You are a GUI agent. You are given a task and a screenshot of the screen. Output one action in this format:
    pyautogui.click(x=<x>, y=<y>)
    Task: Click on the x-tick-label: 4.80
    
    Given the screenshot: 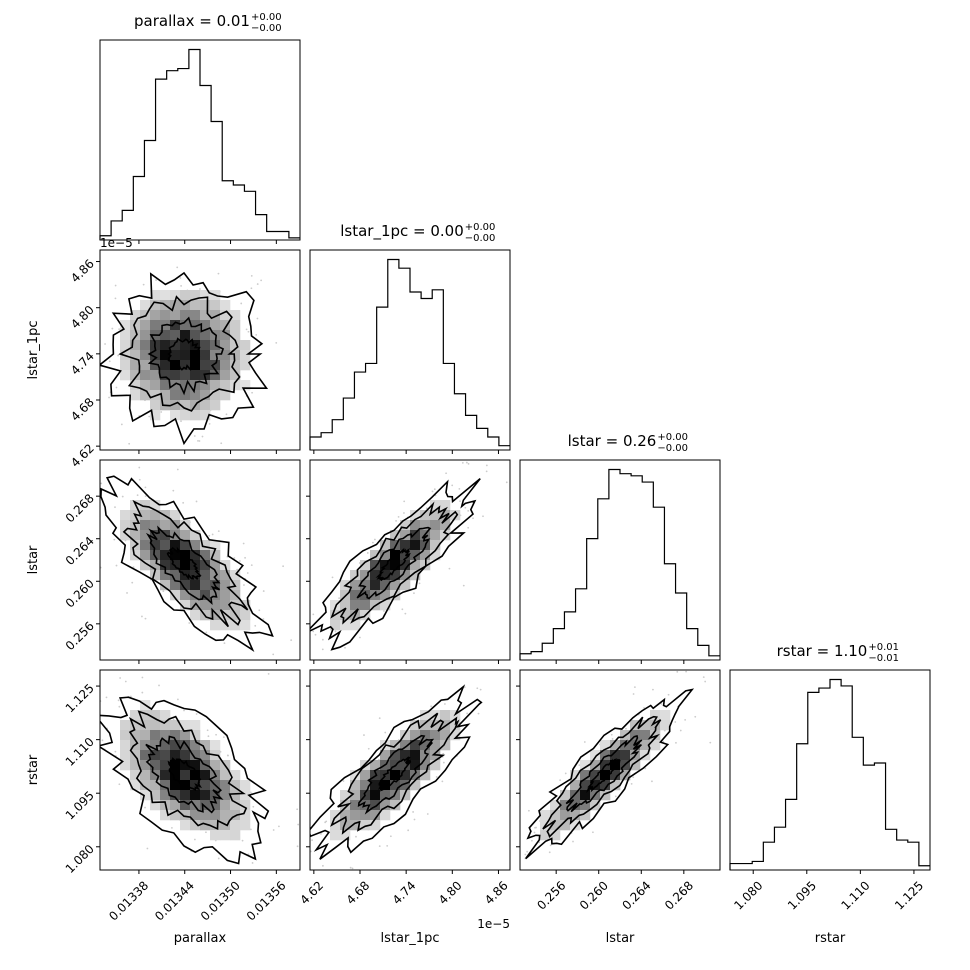 What is the action you would take?
    pyautogui.click(x=450, y=892)
    